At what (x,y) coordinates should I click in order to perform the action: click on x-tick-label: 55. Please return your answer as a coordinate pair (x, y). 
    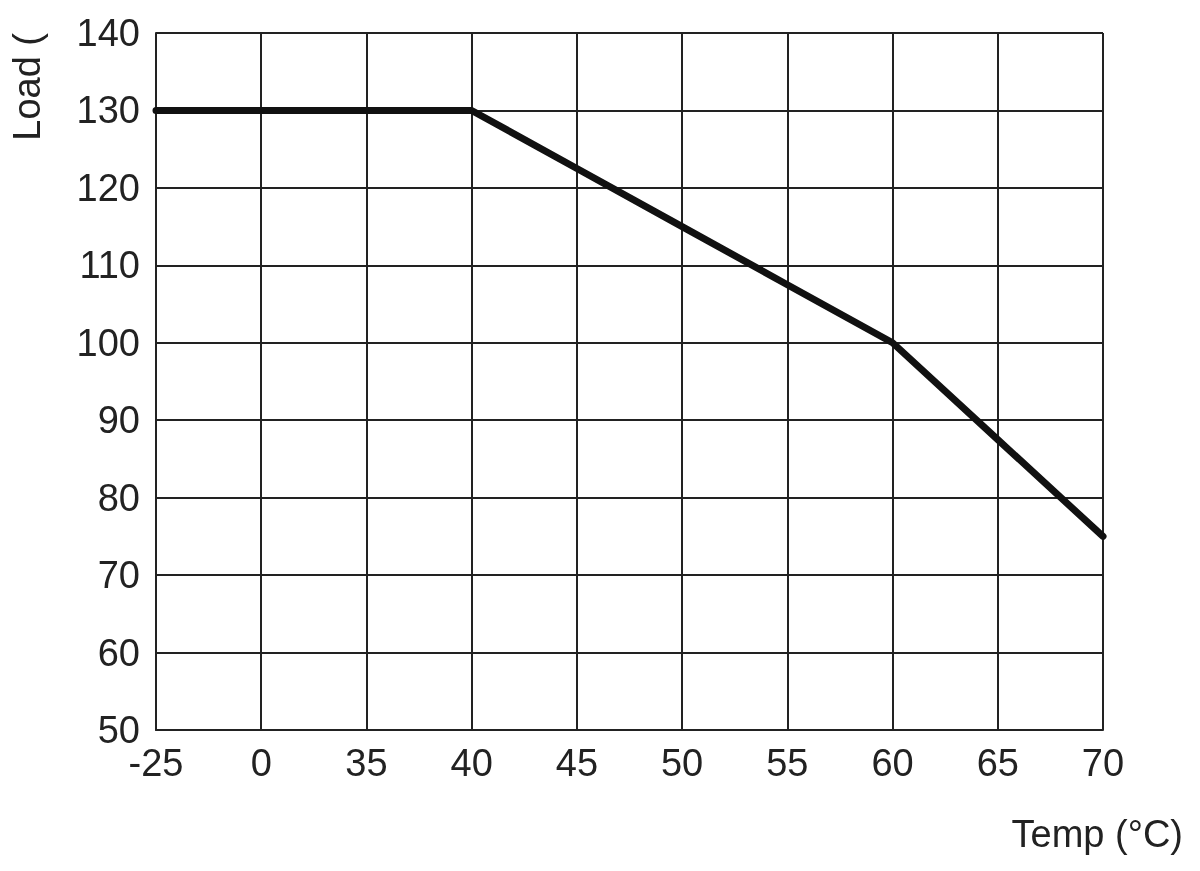
    Looking at the image, I should click on (787, 763).